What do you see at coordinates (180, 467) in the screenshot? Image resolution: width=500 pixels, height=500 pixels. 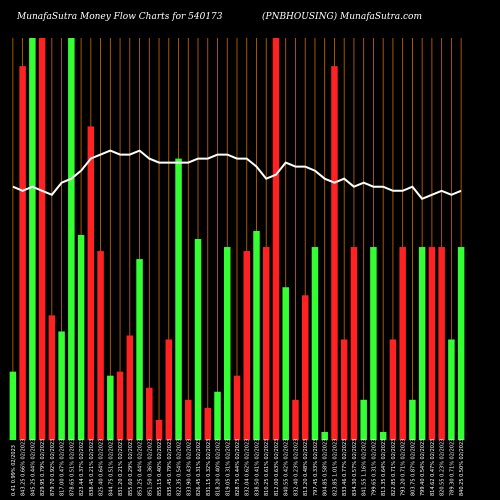 I see `x-tick-label: 822.35 0.54% 02/2023` at bounding box center [180, 467].